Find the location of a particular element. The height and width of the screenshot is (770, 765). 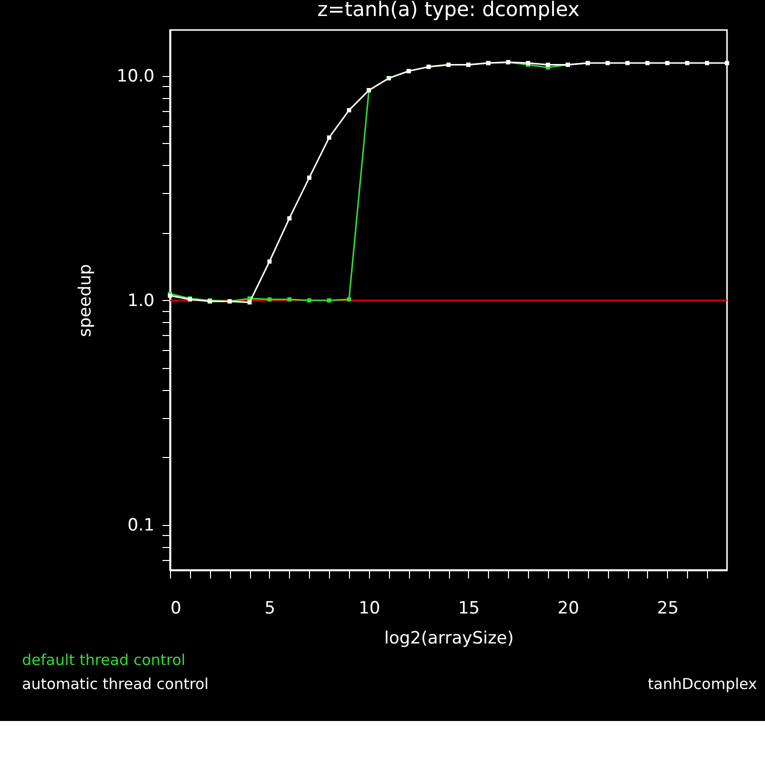

y-axis-title: speedup is located at coordinates (86, 300).